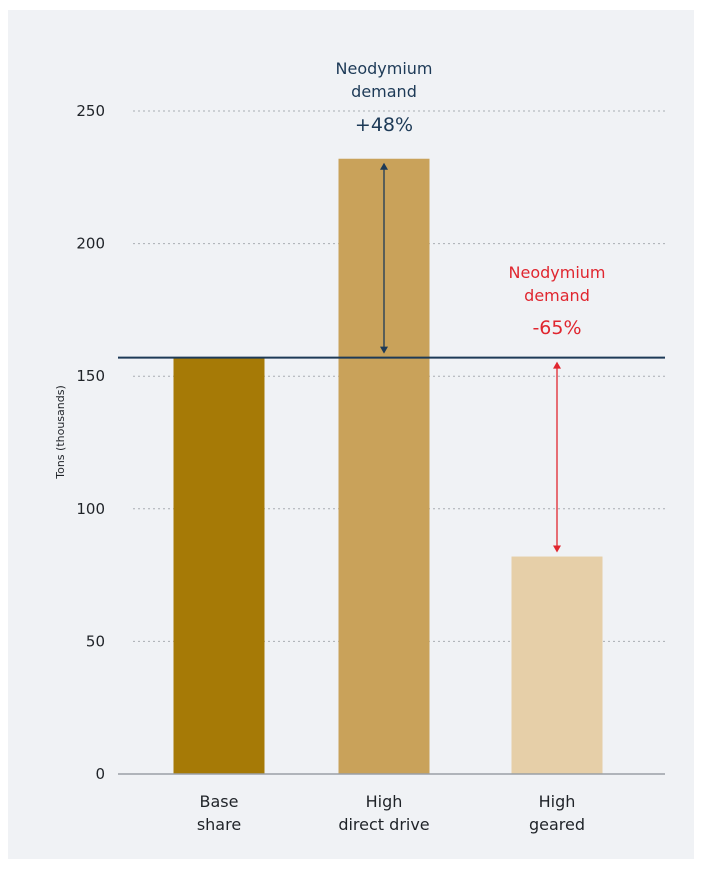 The width and height of the screenshot is (702, 869). Describe the element at coordinates (90, 376) in the screenshot. I see `y-tick-label: 150` at that location.